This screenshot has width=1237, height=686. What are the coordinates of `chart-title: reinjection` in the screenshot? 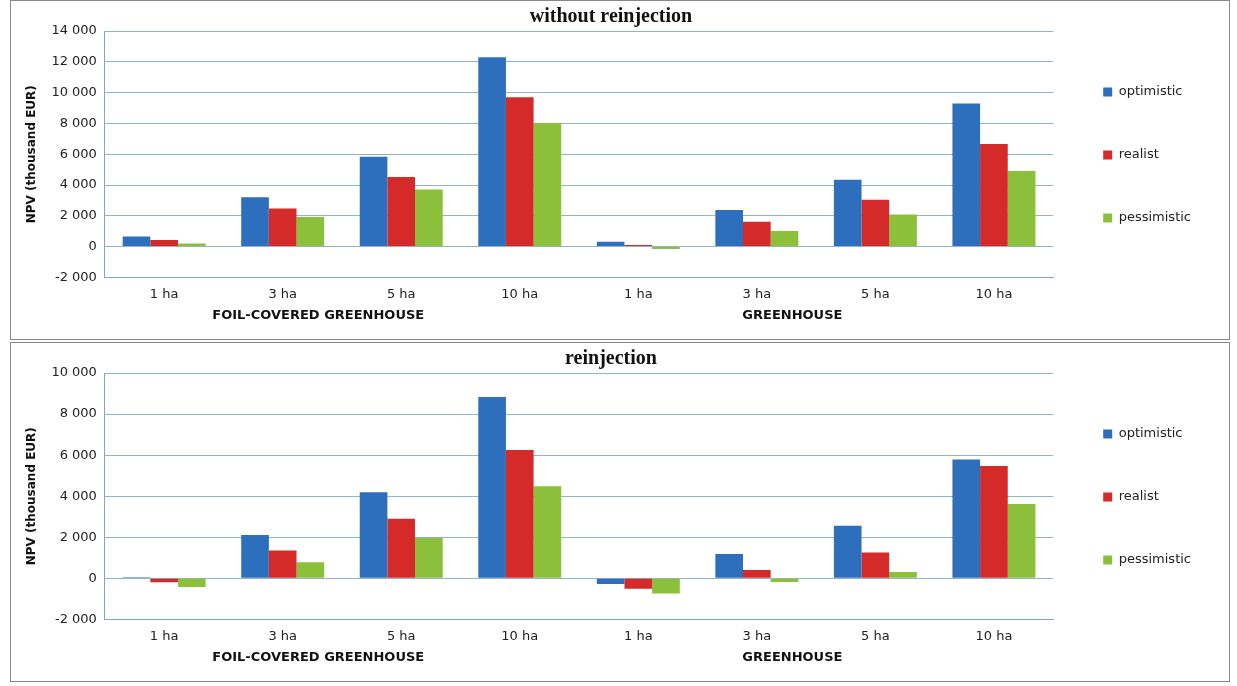 It's located at (611, 358).